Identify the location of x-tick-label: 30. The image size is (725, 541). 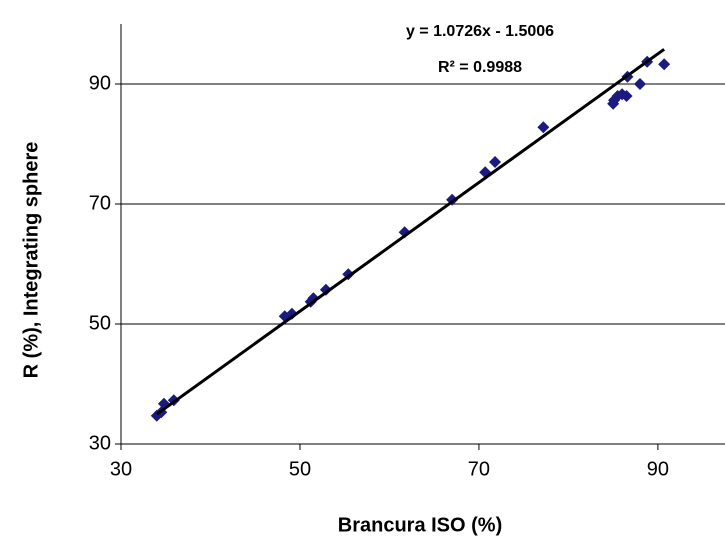
(121, 469).